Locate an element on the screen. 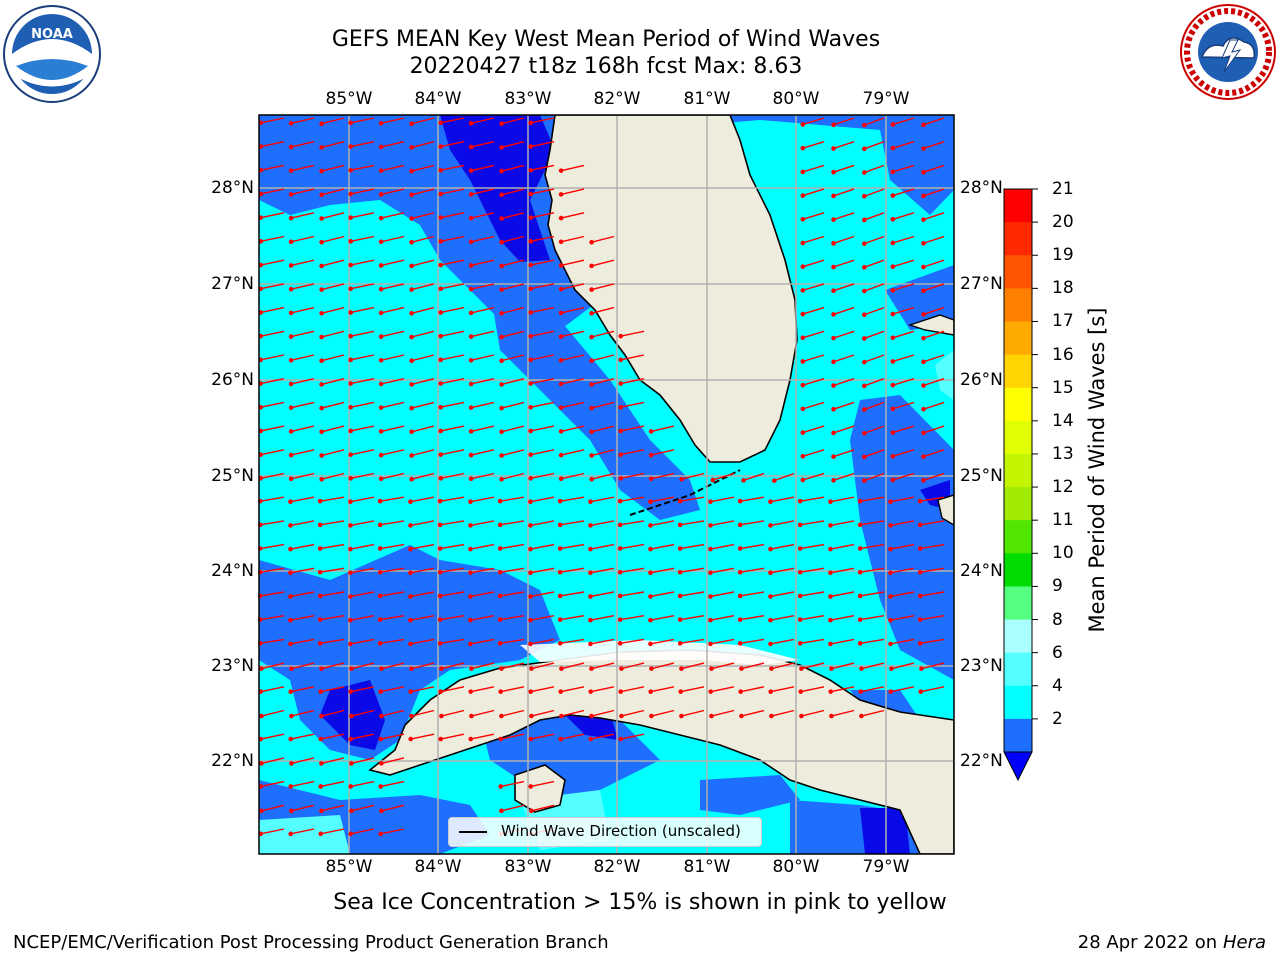 The image size is (1280, 960). colorbar-tick-label: 8 is located at coordinates (1057, 619).